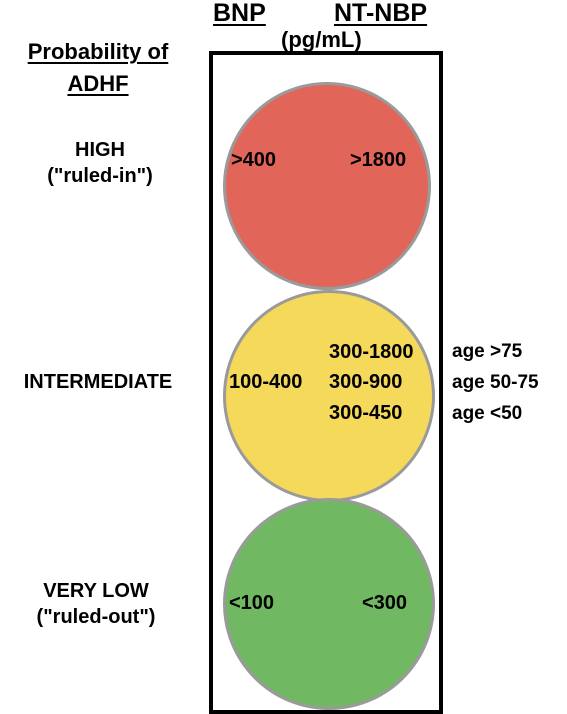 The width and height of the screenshot is (567, 714). What do you see at coordinates (98, 51) in the screenshot?
I see `probability-title-line1: Probability of` at bounding box center [98, 51].